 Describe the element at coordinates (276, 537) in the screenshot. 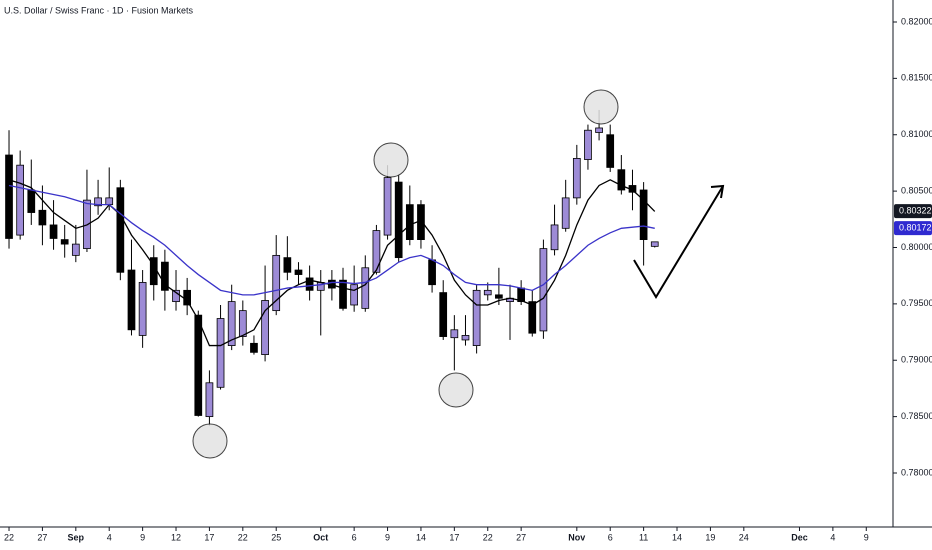

I see `x-tick-label: 25` at that location.